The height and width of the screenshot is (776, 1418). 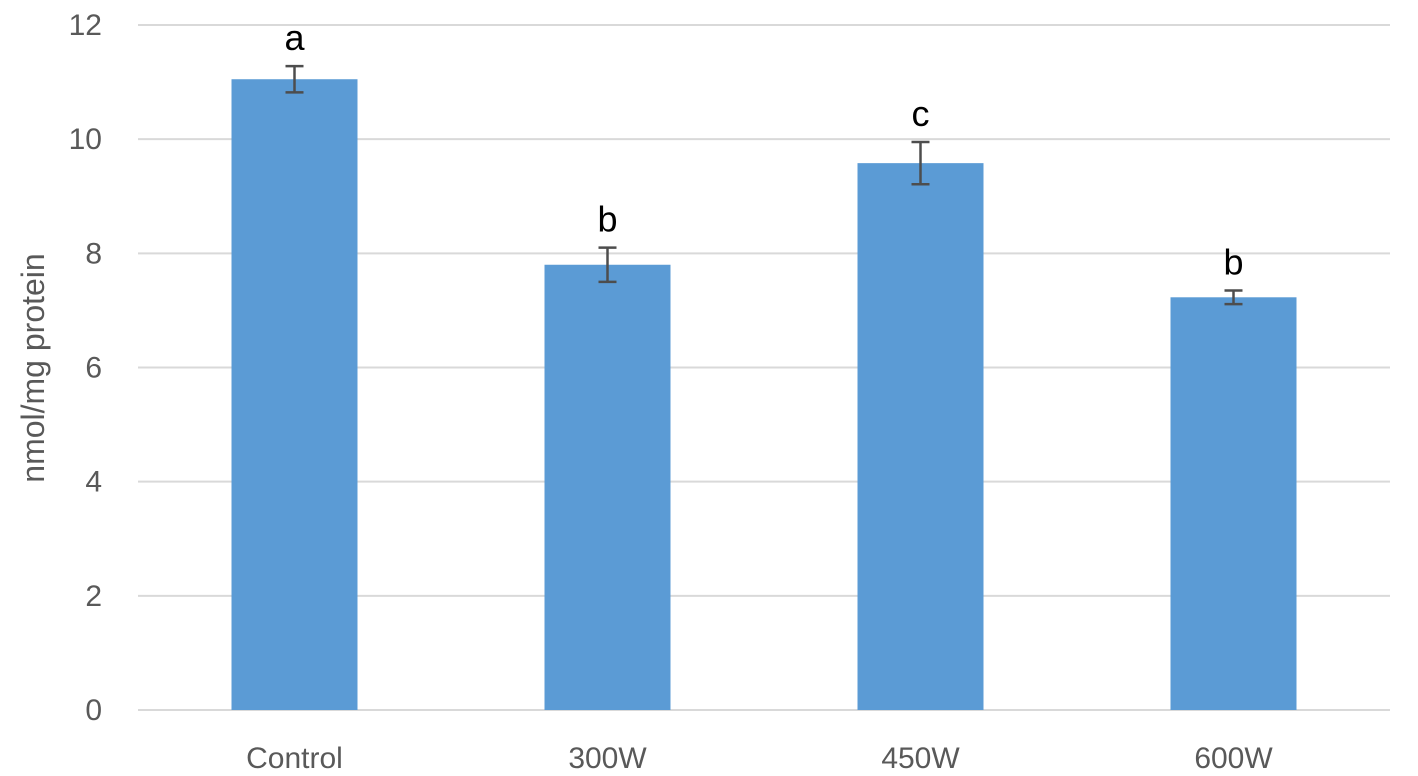 I want to click on x-tick-label: 600W, so click(x=1233, y=758).